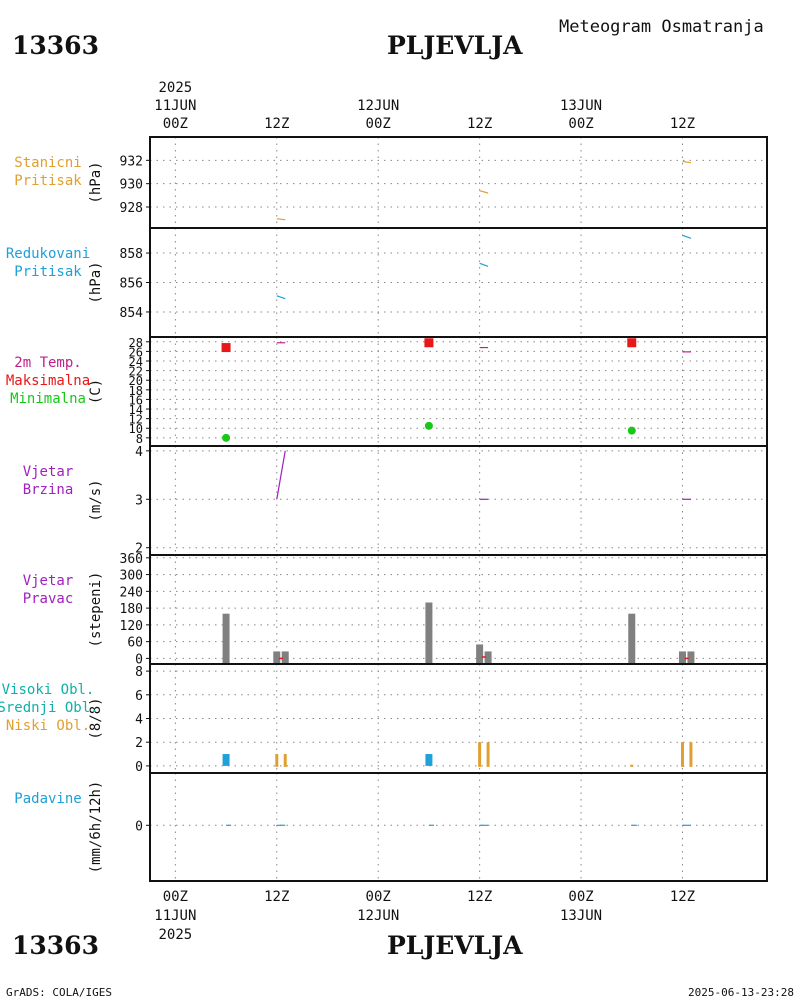  Describe the element at coordinates (175, 935) in the screenshot. I see `bottom-year-label: 2025` at that location.